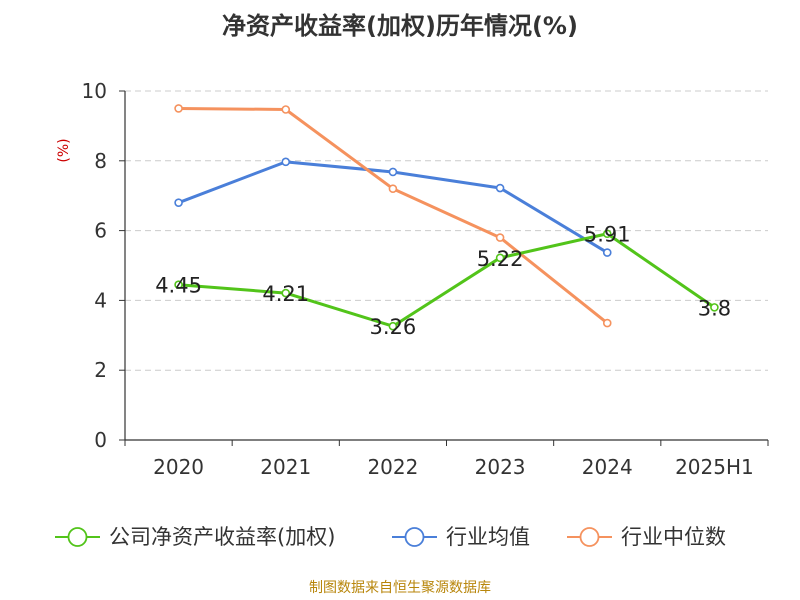 The height and width of the screenshot is (600, 800). Describe the element at coordinates (222, 537) in the screenshot. I see `legend-label-0: 公司净资产收益率(加权)` at that location.